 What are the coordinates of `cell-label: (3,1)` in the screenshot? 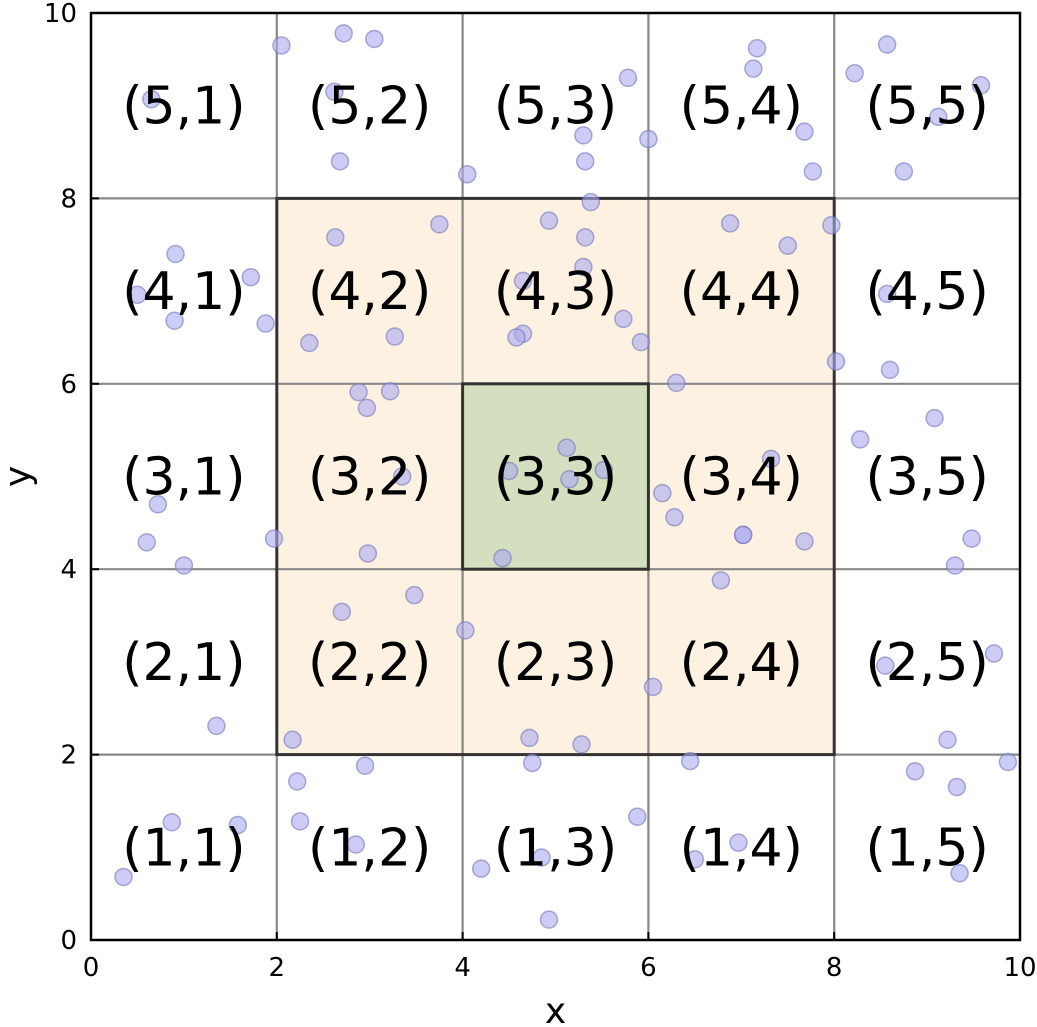 It's located at (183, 478).